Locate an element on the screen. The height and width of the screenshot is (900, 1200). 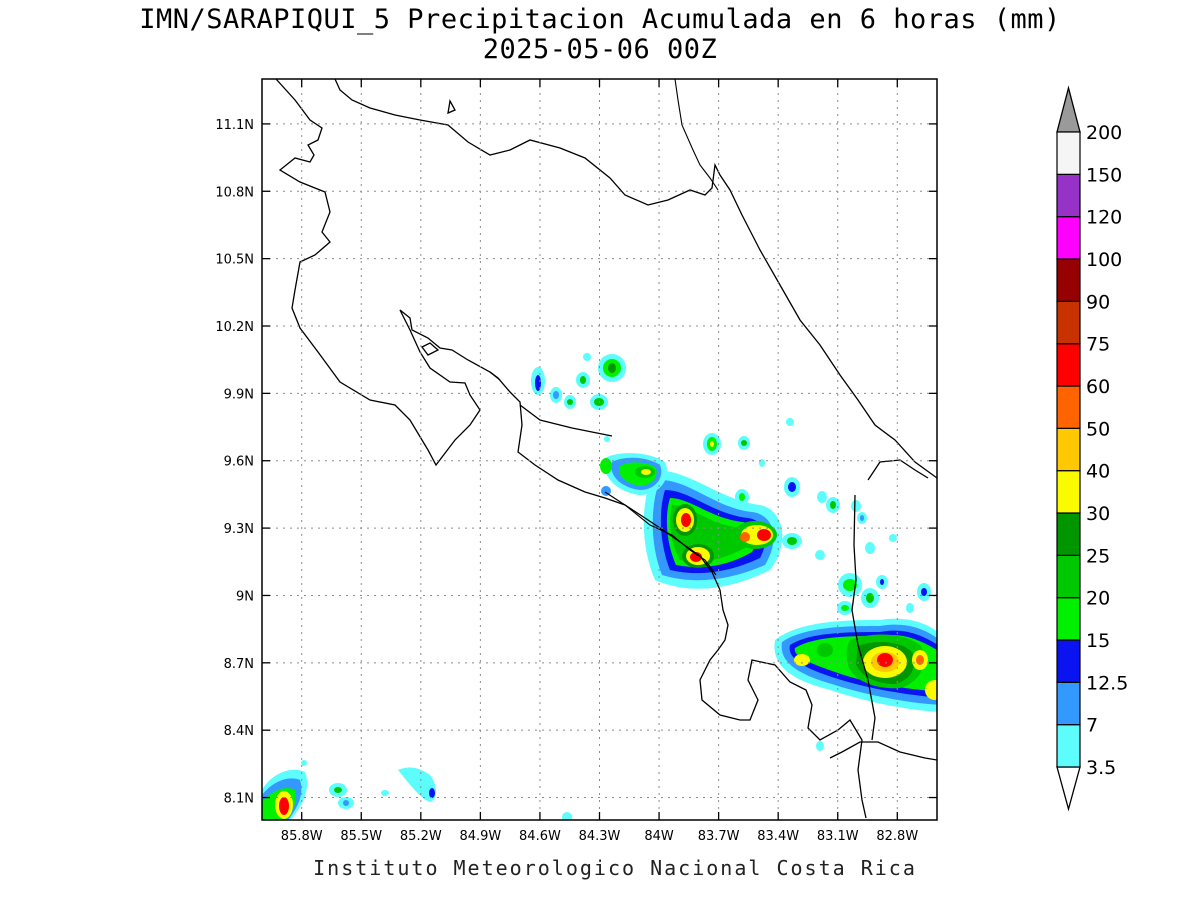
y-tick-label: 11.1N is located at coordinates (234, 125).